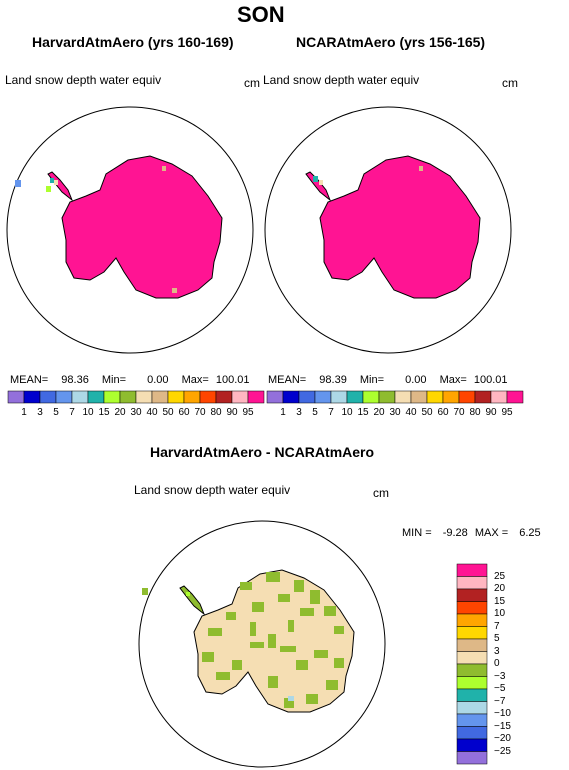 This screenshot has width=569, height=770. I want to click on panel2-colorbar, so click(395, 397).